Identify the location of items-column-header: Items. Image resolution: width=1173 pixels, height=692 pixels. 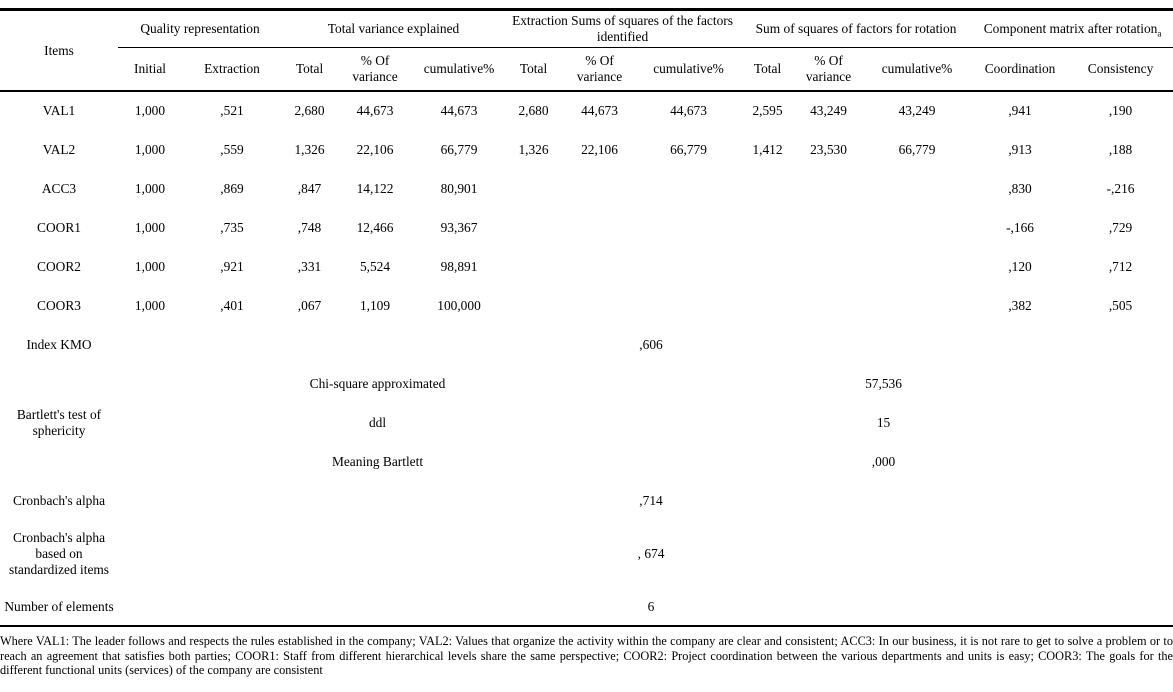
(59, 50).